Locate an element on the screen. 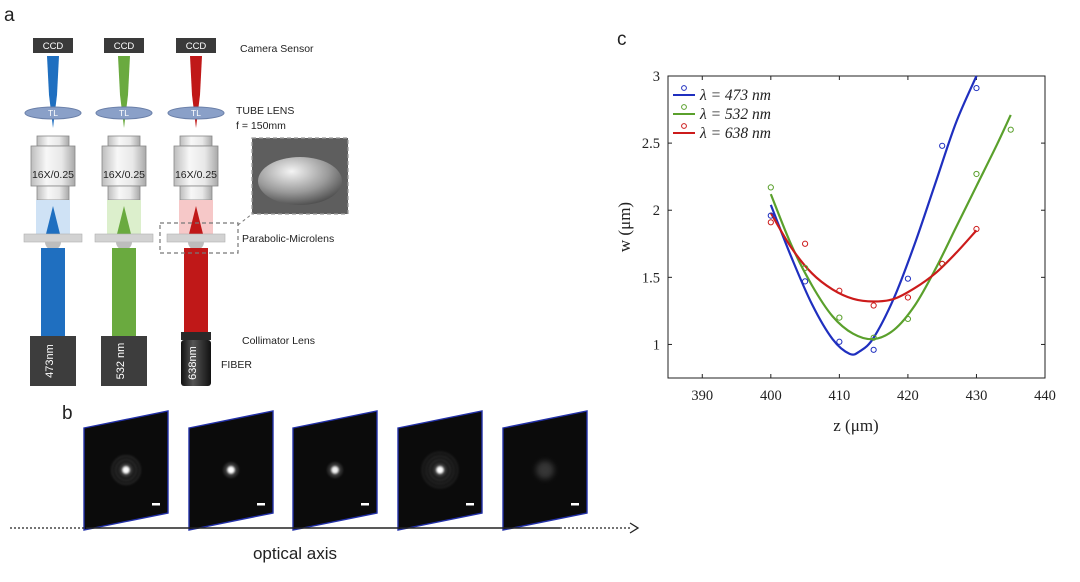 This screenshot has width=1080, height=582. optical-column-532: CCD TL 16X/0.25 532 nm is located at coordinates (124, 212).